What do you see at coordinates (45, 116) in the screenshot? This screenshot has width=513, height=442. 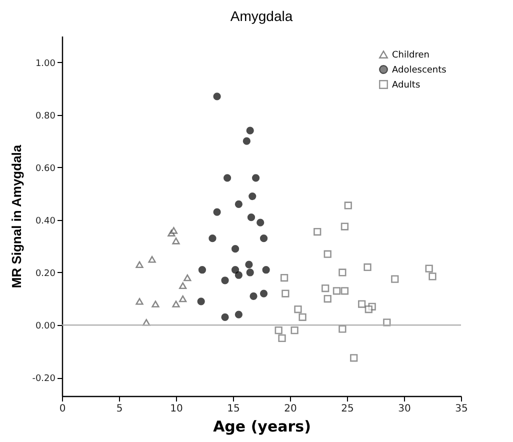 I see `y-tick-label: 0.80` at bounding box center [45, 116].